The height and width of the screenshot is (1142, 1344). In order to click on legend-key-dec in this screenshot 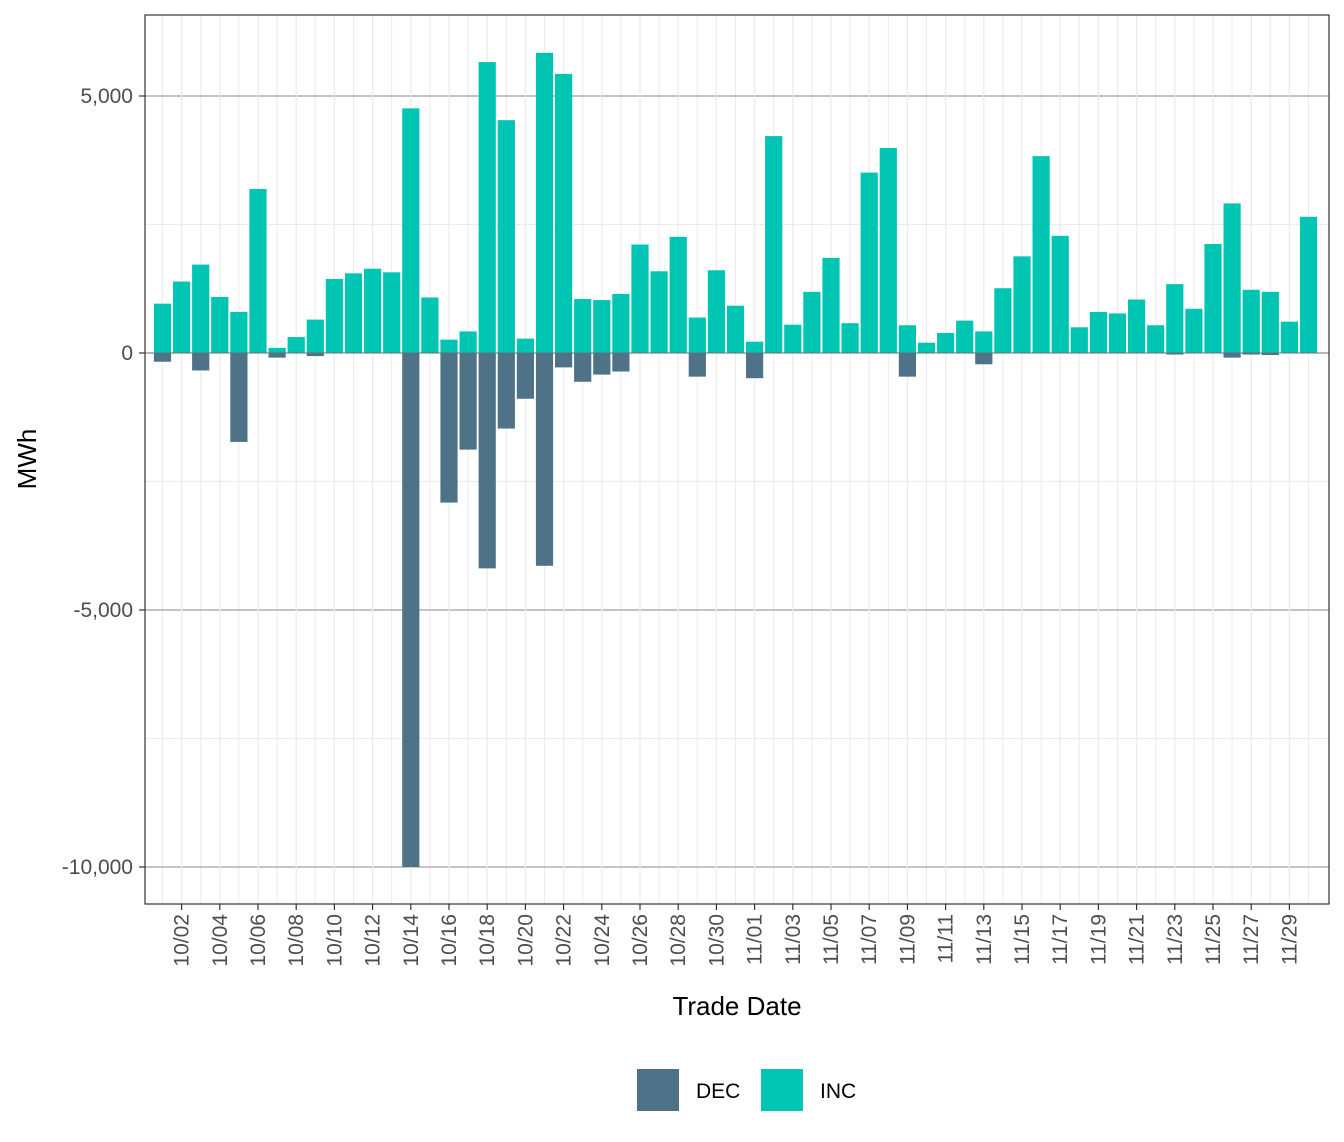, I will do `click(658, 1090)`.